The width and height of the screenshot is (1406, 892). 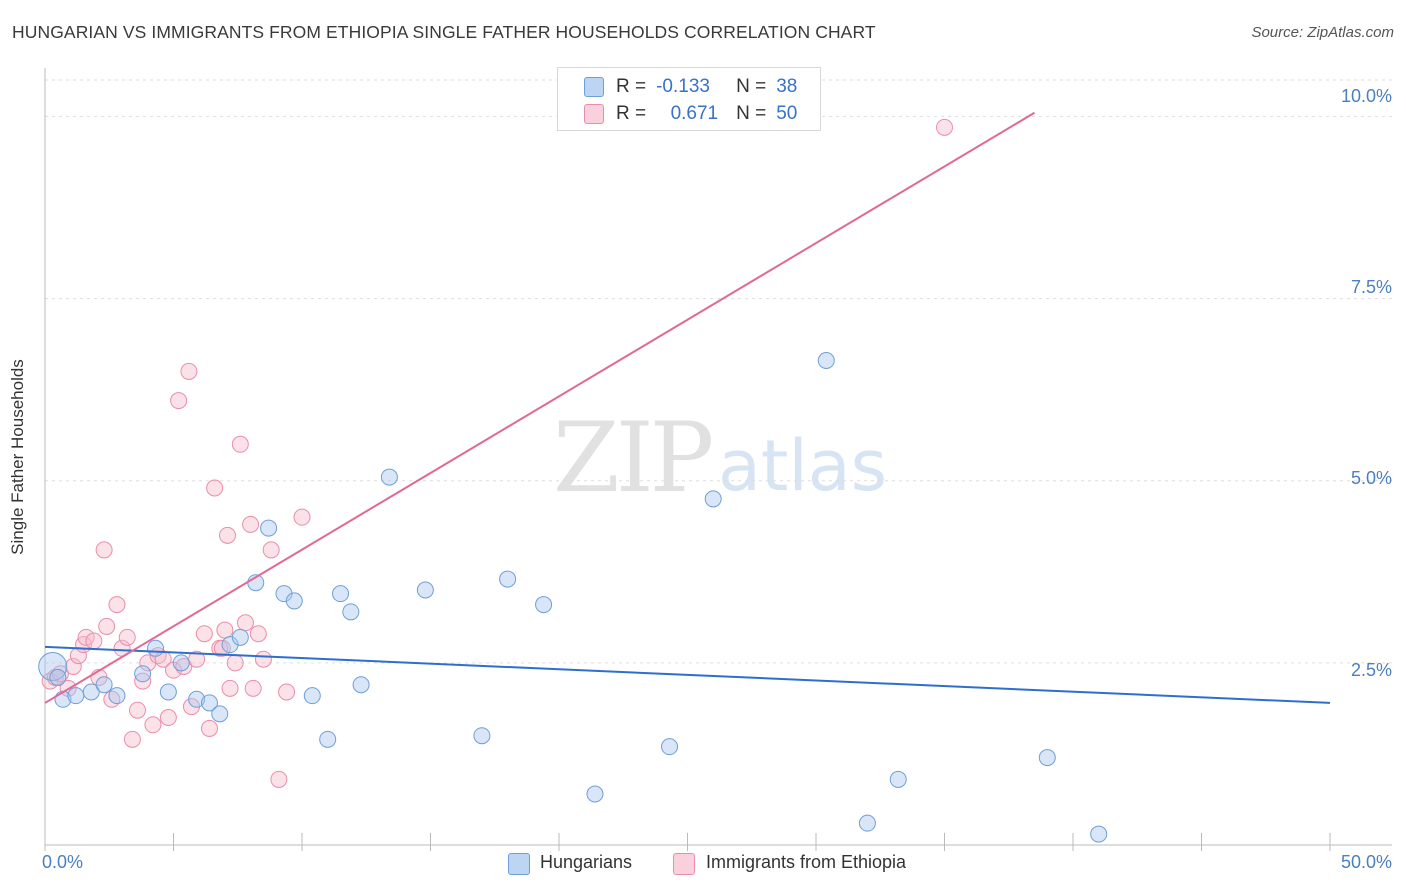 What do you see at coordinates (1366, 862) in the screenshot?
I see `x-tick-label: 50.0%` at bounding box center [1366, 862].